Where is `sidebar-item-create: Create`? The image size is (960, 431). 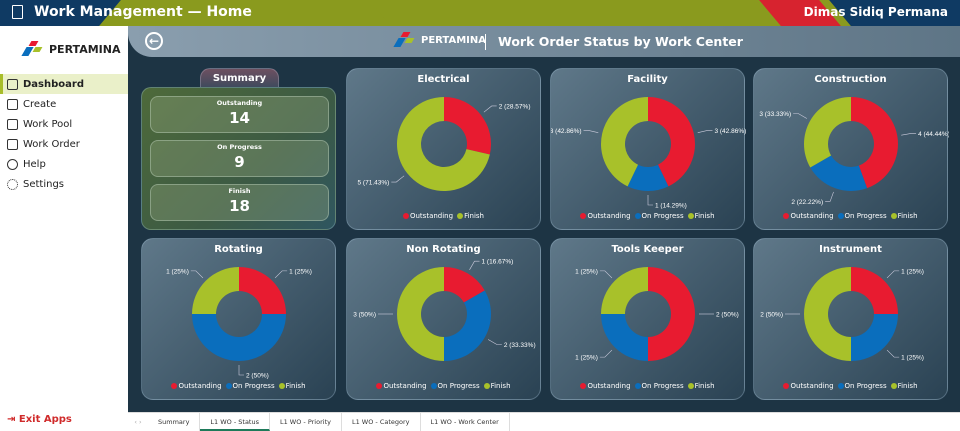
sidebar-item-create: Create is located at coordinates (64, 104).